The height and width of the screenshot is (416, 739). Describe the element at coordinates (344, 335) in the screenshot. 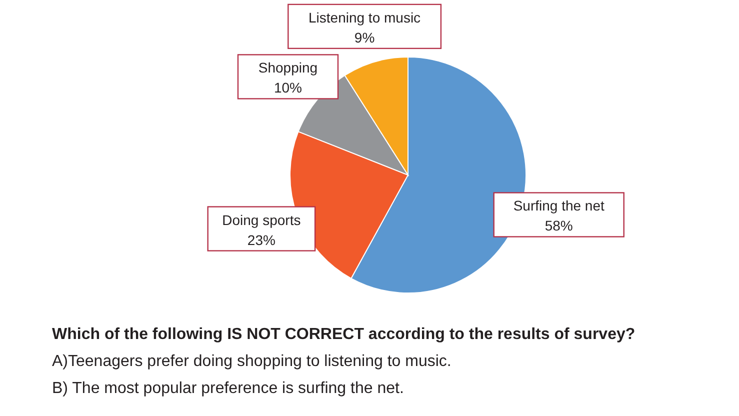

I see `text: Which of the following IS NOT CORRECT according to the results of survey?` at that location.